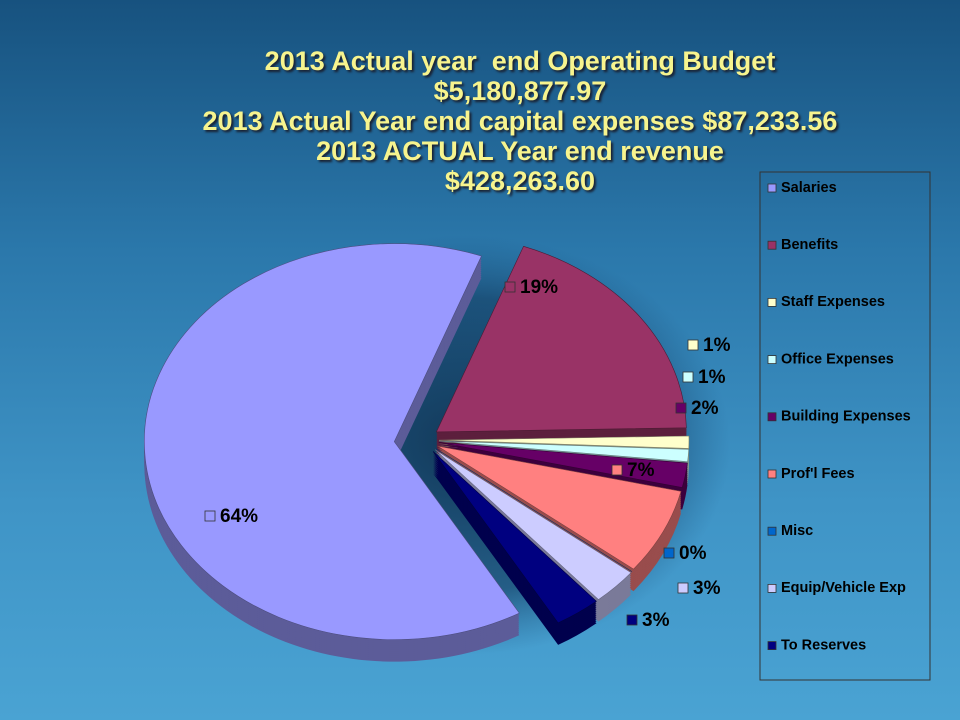 This screenshot has width=960, height=720. Describe the element at coordinates (520, 151) in the screenshot. I see `title-line: 2013 ACTUAL Year end revenue` at that location.